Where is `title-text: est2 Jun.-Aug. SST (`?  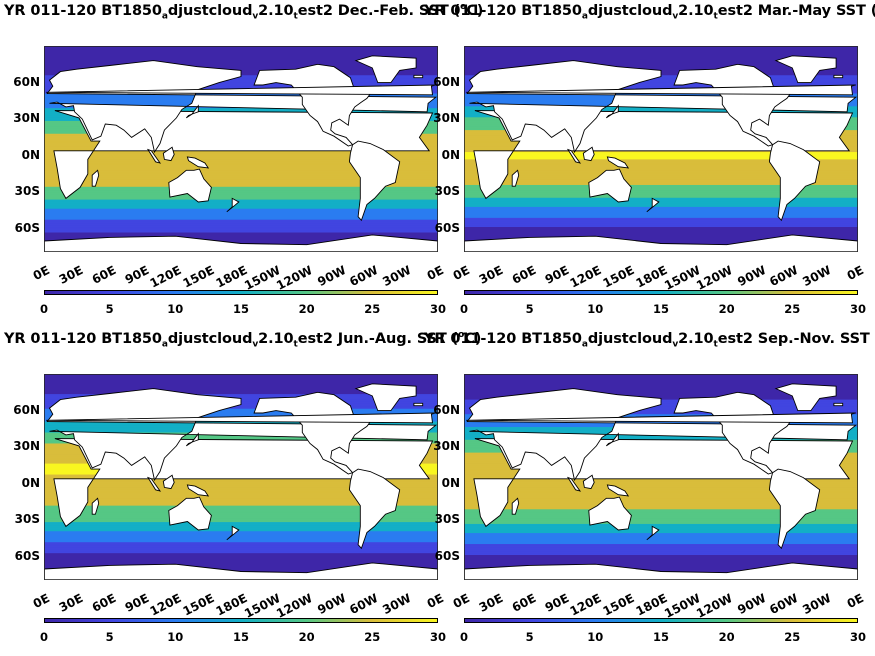
title-text: est2 Jun.-Aug. SST ( is located at coordinates (378, 338).